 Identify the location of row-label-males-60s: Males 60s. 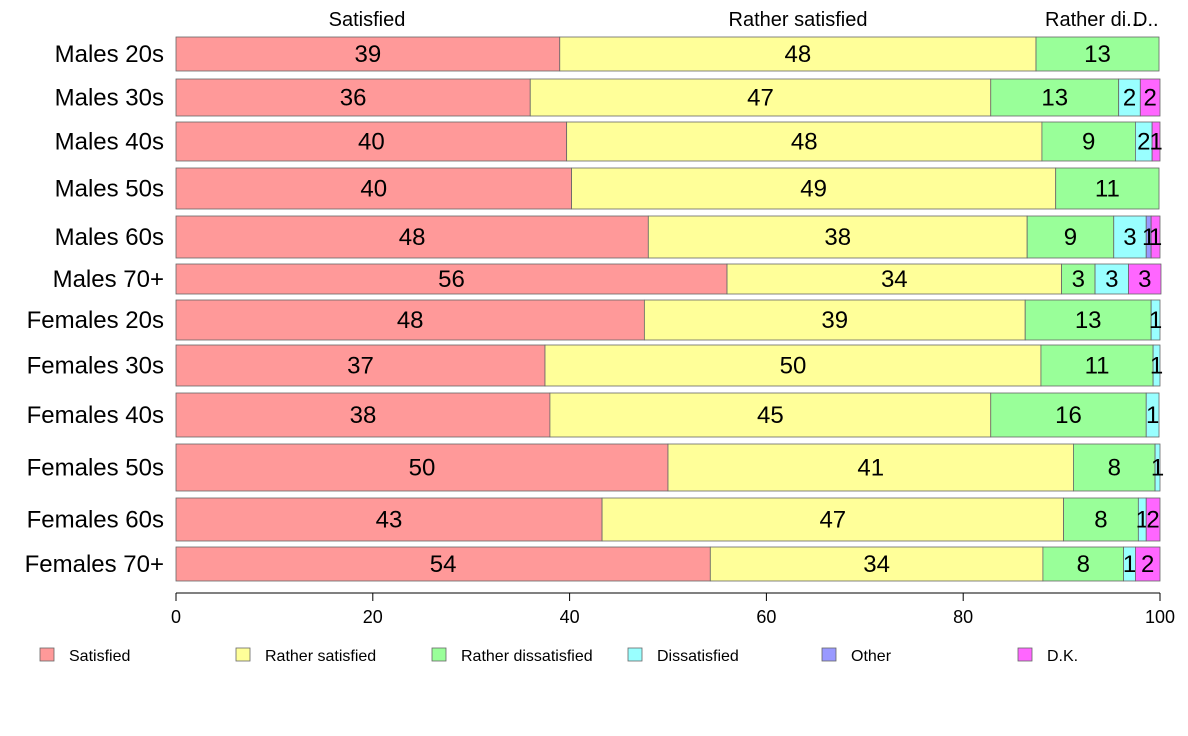
(109, 237).